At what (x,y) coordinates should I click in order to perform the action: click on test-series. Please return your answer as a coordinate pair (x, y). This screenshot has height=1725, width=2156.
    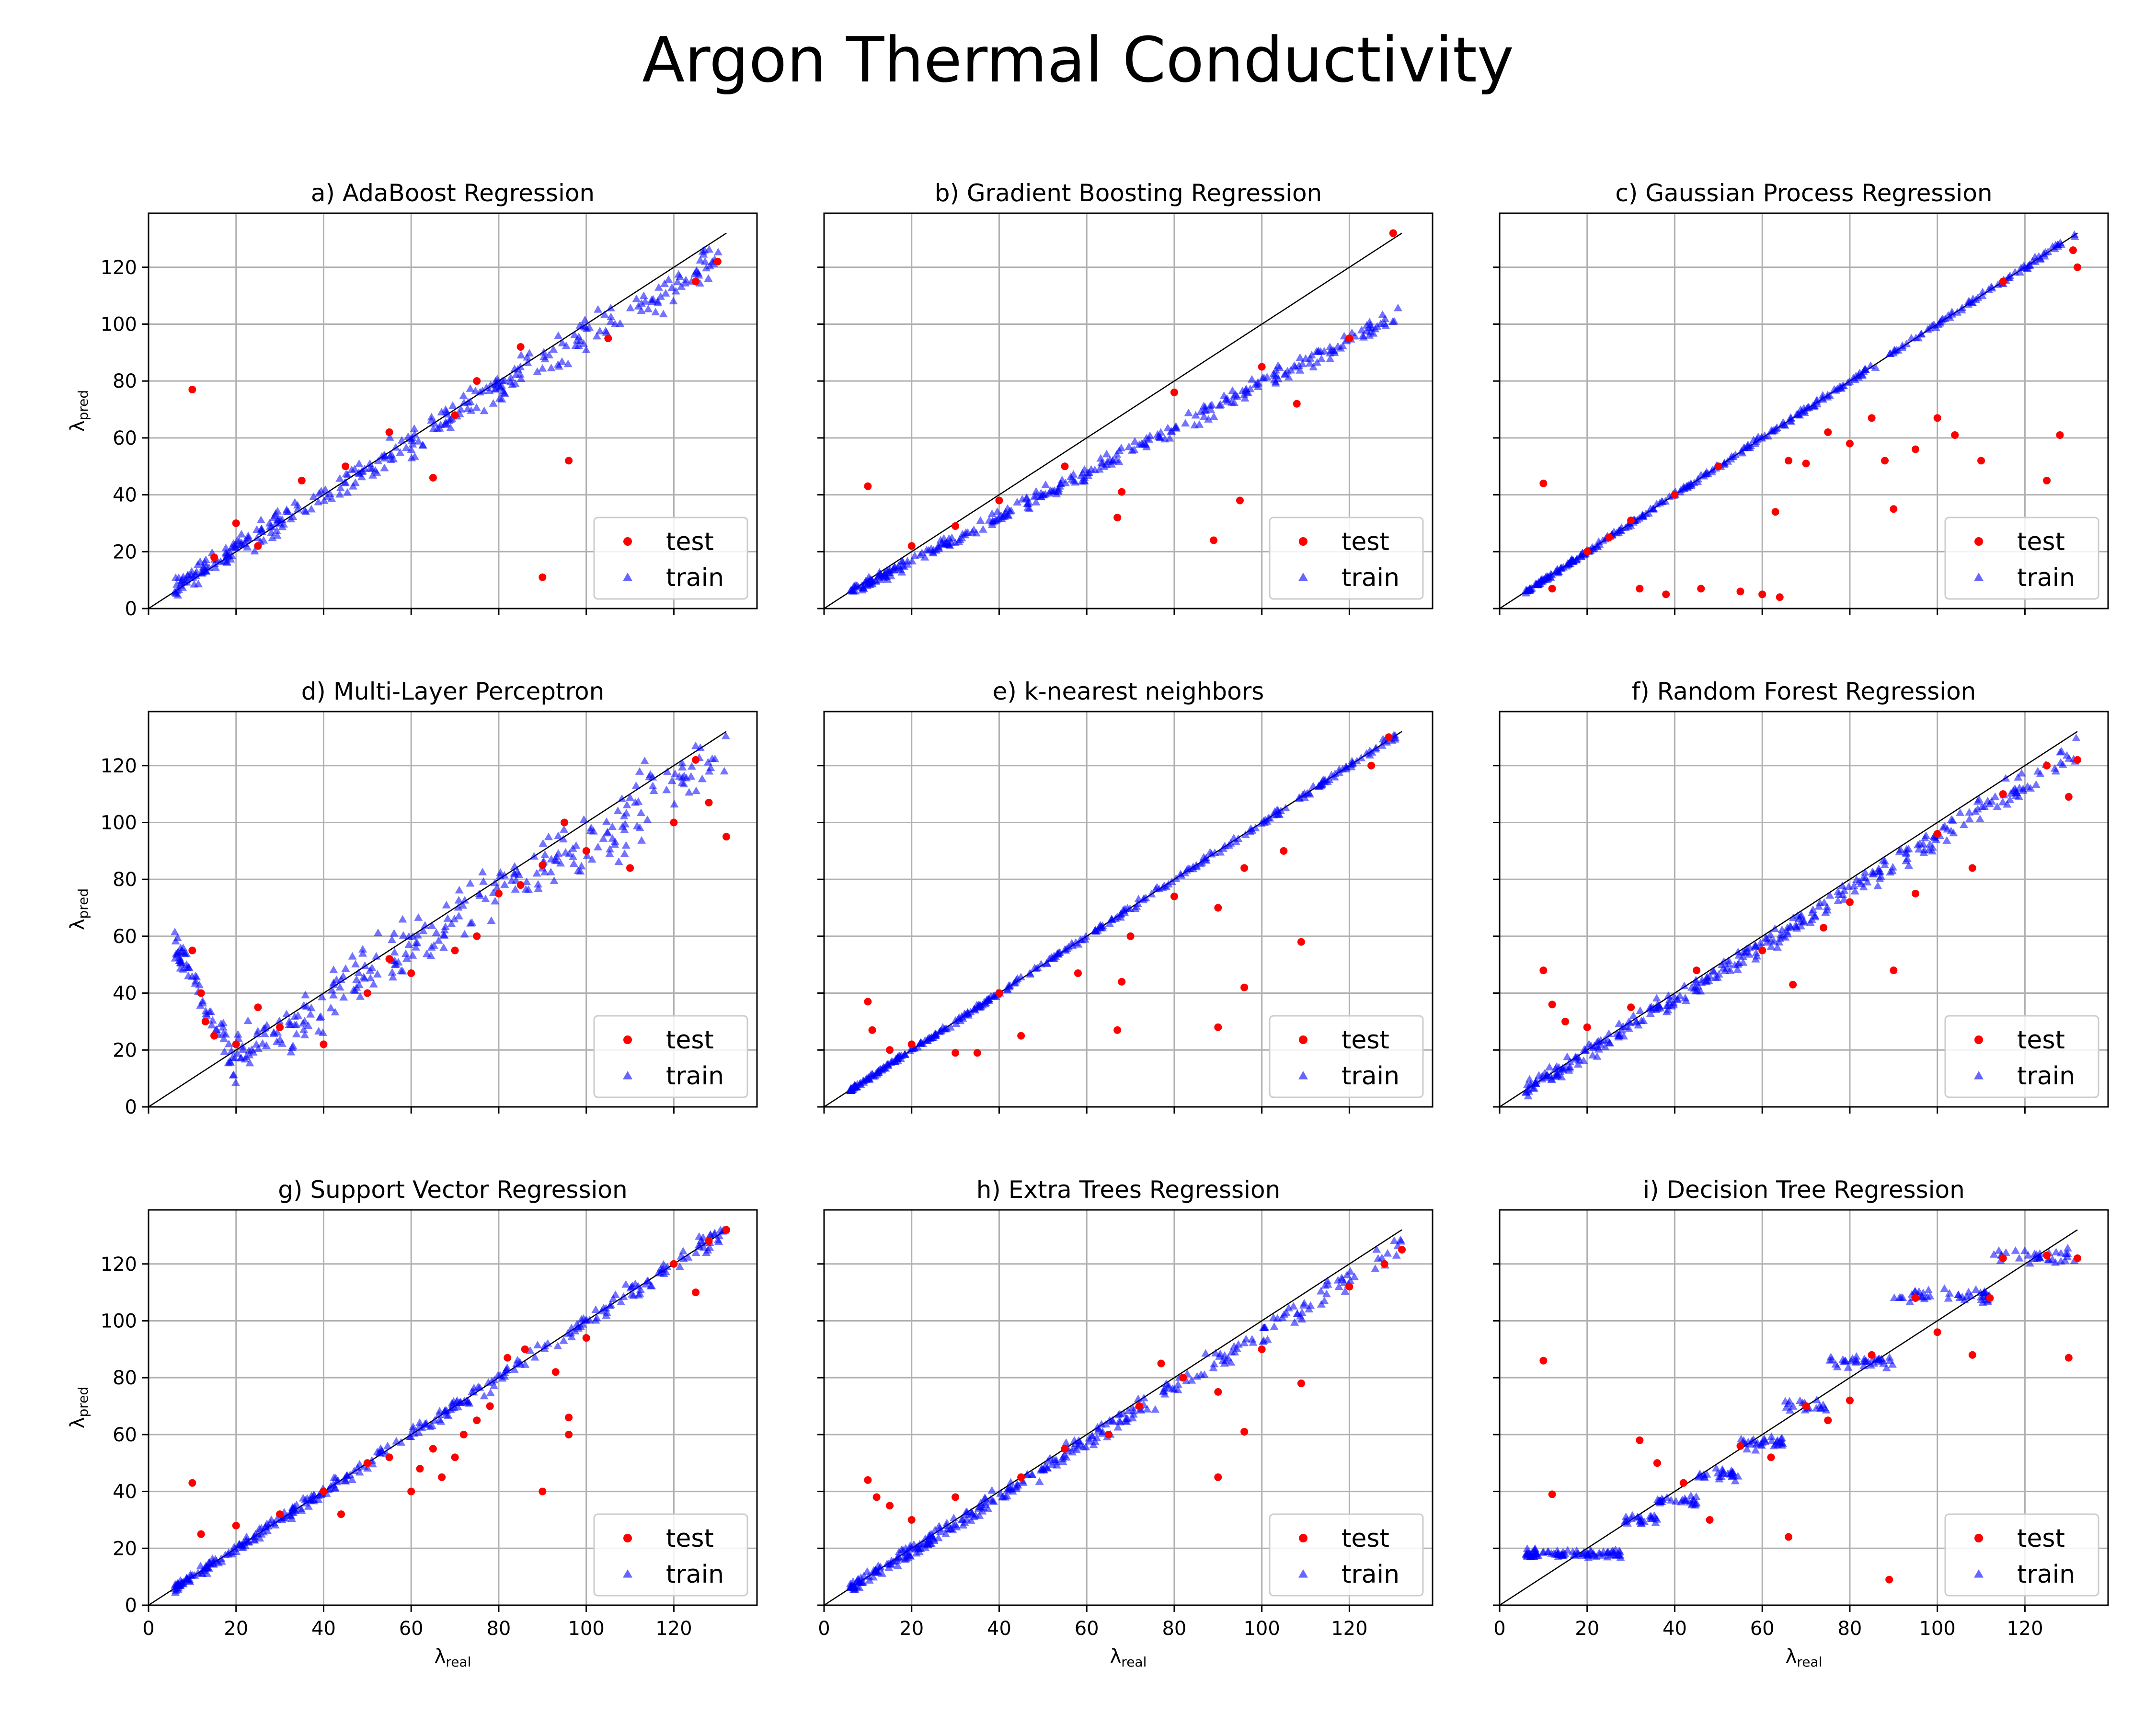
    Looking at the image, I should click on (459, 1382).